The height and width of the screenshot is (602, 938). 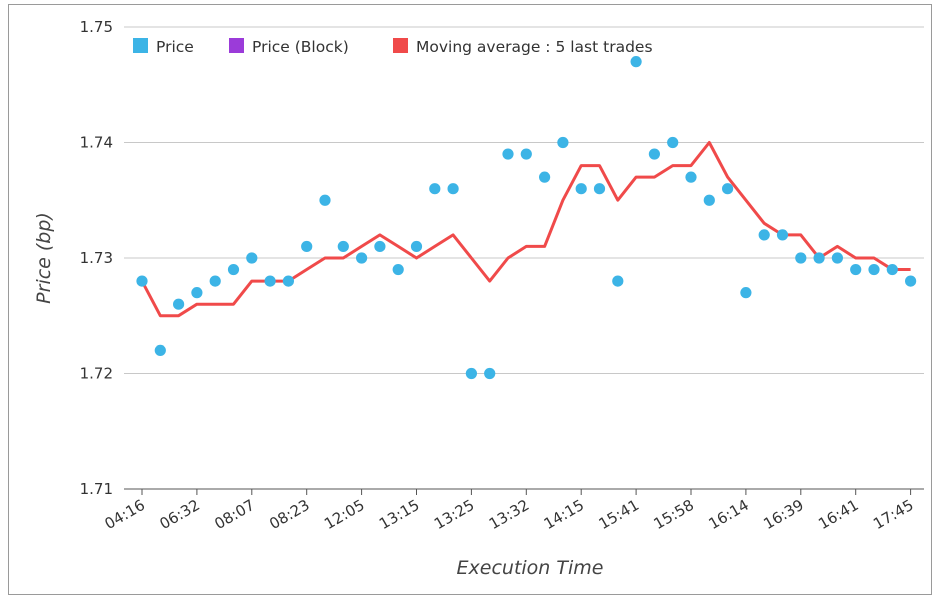 I want to click on y-tick-label: 1.72, so click(x=96, y=374).